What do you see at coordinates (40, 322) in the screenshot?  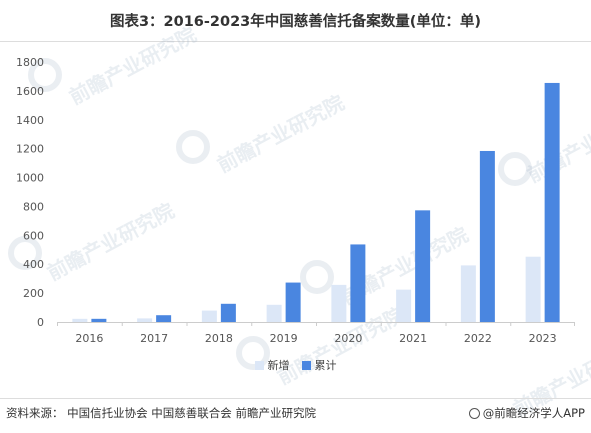 I see `y-tick-label: 0` at bounding box center [40, 322].